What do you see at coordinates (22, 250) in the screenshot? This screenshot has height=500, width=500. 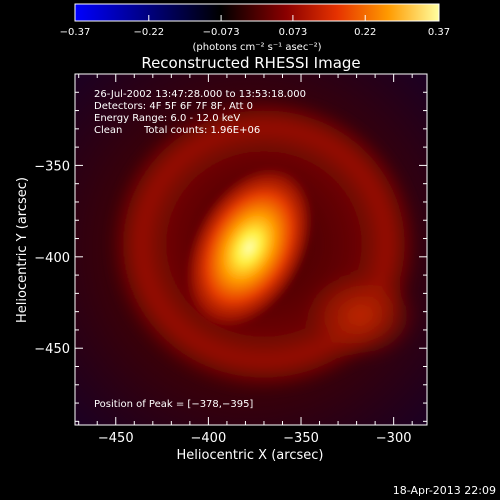 I see `y-axis-label: Heliocentric Y (arcsec)` at bounding box center [22, 250].